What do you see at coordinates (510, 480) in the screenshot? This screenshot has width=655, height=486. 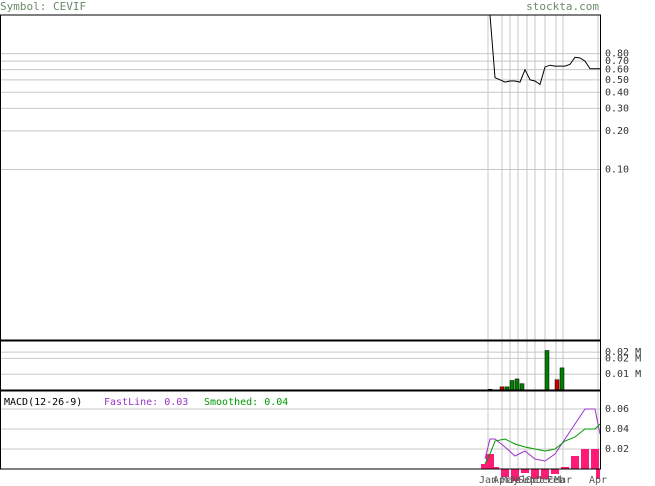 I see `x-tick-label: May` at bounding box center [510, 480].